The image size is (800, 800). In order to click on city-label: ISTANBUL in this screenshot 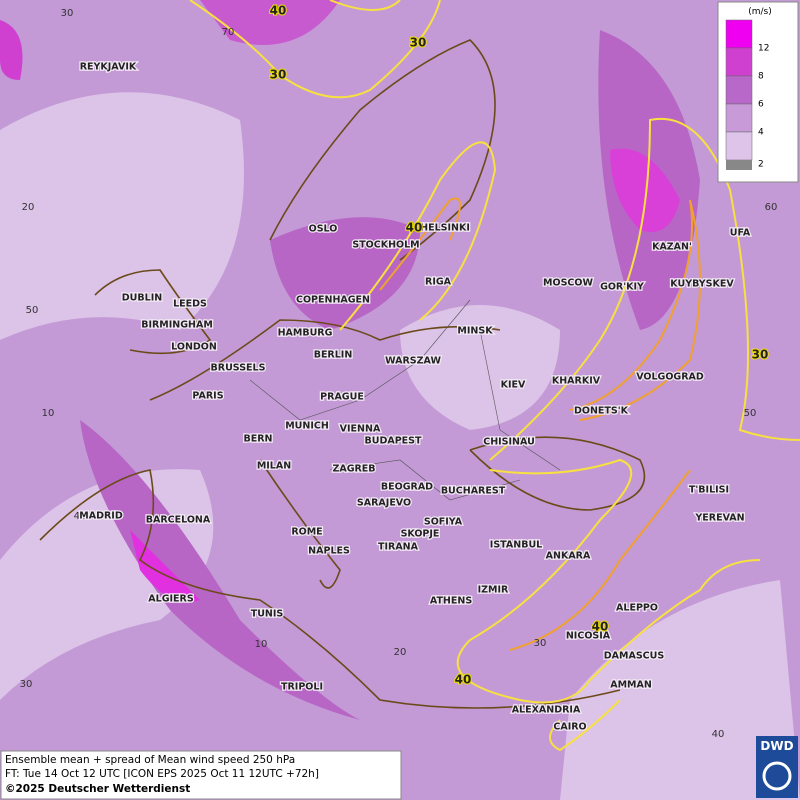, I will do `click(516, 545)`.